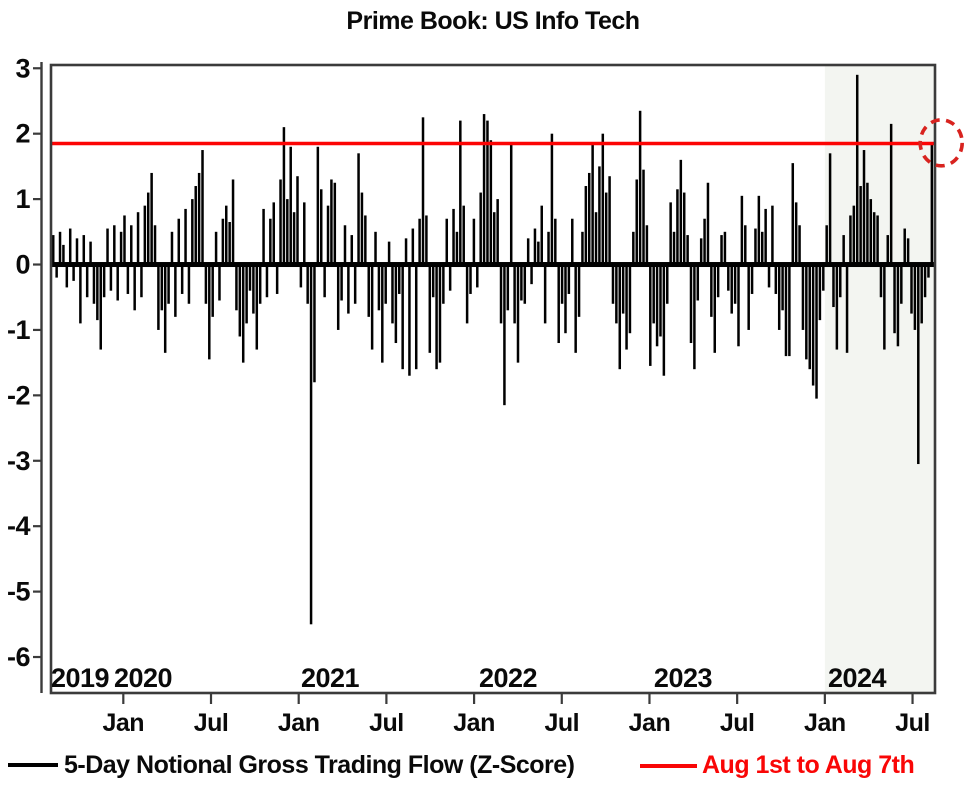  What do you see at coordinates (668, 766) in the screenshot?
I see `threshold-line-swatch` at bounding box center [668, 766].